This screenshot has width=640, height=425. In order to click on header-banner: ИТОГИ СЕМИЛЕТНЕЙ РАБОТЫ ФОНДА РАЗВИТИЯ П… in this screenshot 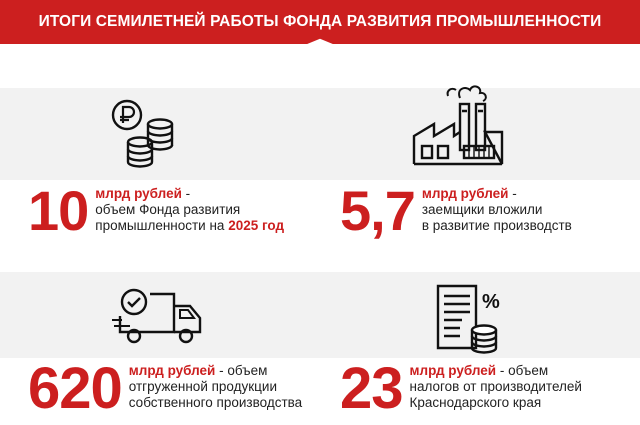, I will do `click(320, 22)`.